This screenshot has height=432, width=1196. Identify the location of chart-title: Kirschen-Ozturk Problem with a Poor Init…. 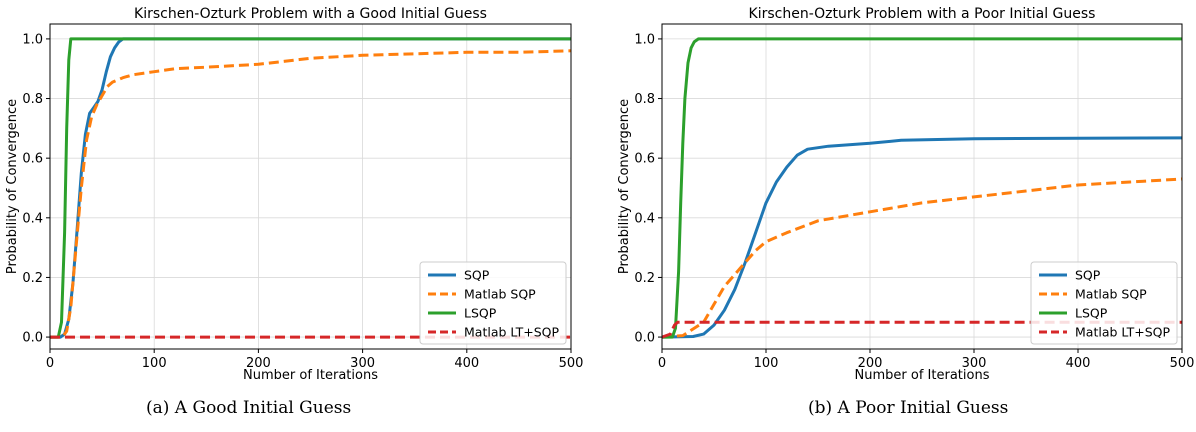
(922, 14).